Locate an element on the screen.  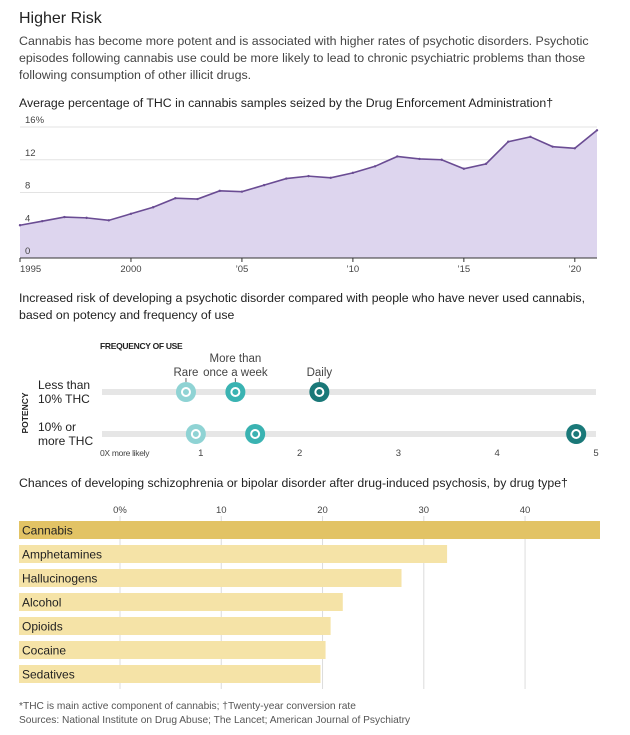
bar-label-opioids: Opioids is located at coordinates (42, 627).